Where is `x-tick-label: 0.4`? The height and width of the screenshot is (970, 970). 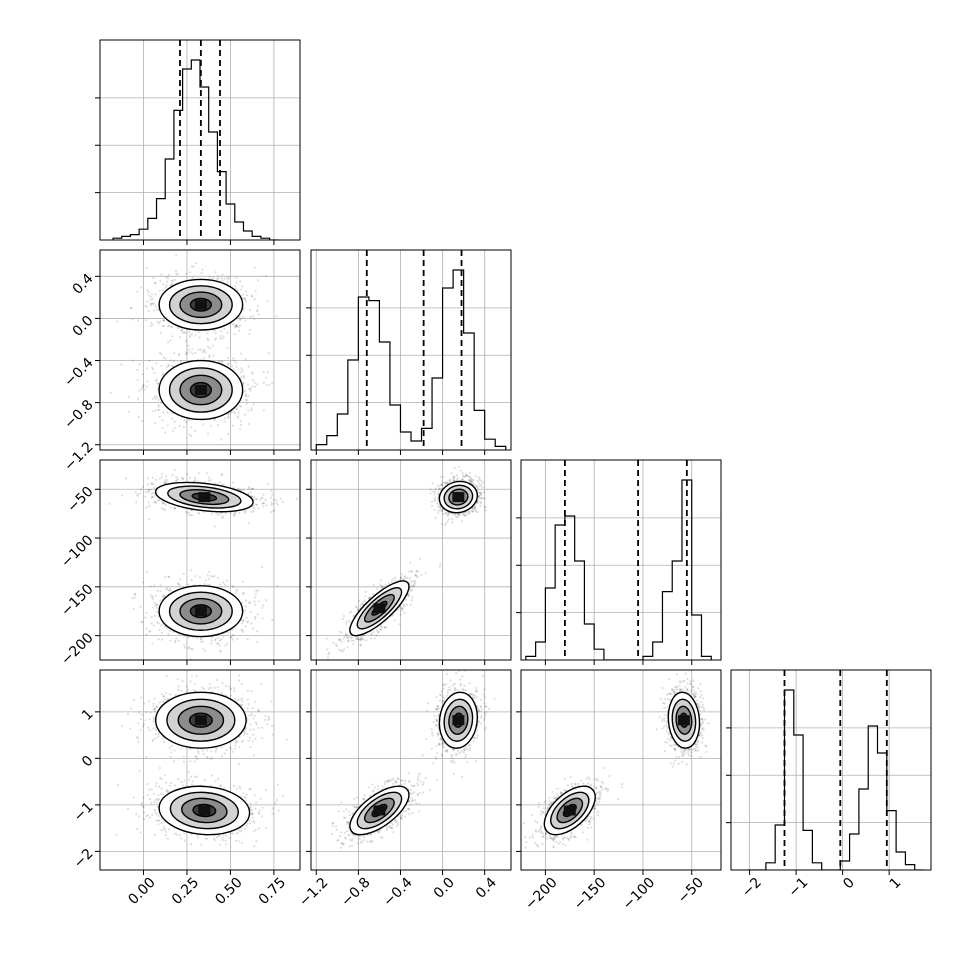
x-tick-label: 0.4 is located at coordinates (486, 888).